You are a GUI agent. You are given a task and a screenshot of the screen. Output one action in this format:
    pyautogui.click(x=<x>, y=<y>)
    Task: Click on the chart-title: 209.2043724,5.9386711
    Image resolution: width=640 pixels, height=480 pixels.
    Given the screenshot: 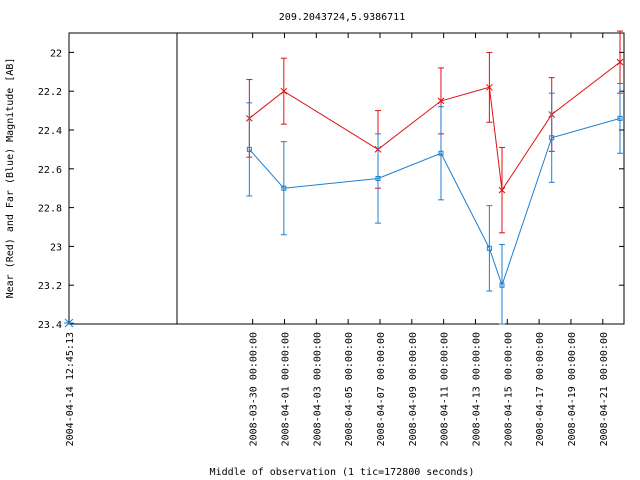 What is the action you would take?
    pyautogui.click(x=342, y=17)
    